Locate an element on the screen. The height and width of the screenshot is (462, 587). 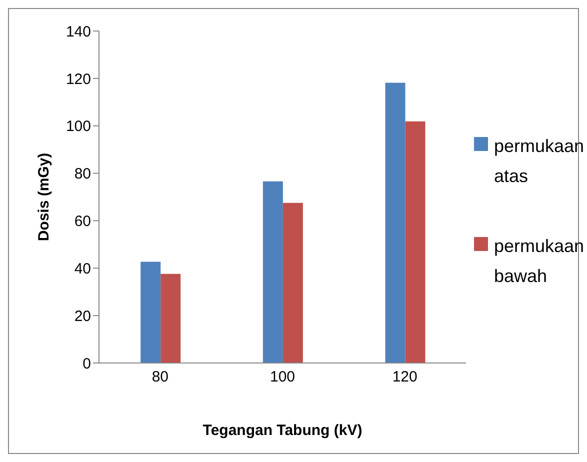
legend-label: permukaan atas is located at coordinates (539, 161).